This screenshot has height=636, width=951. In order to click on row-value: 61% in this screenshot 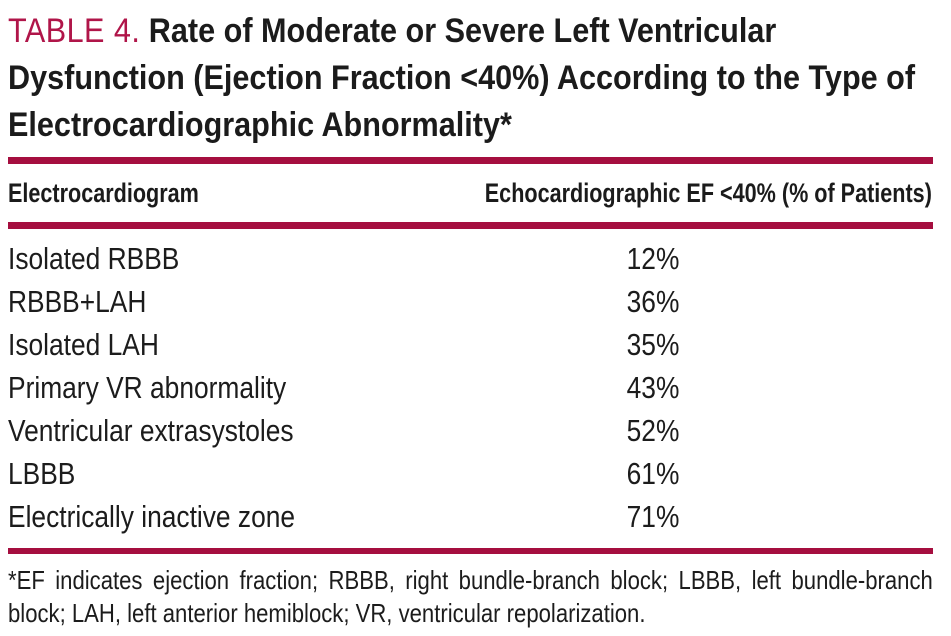, I will do `click(653, 473)`.